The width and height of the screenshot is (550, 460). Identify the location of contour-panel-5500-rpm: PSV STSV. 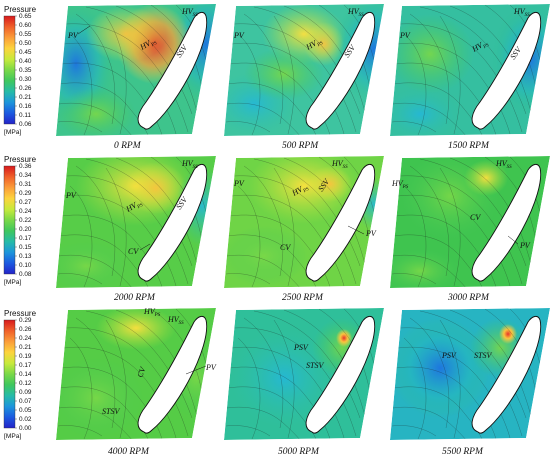
(470, 374).